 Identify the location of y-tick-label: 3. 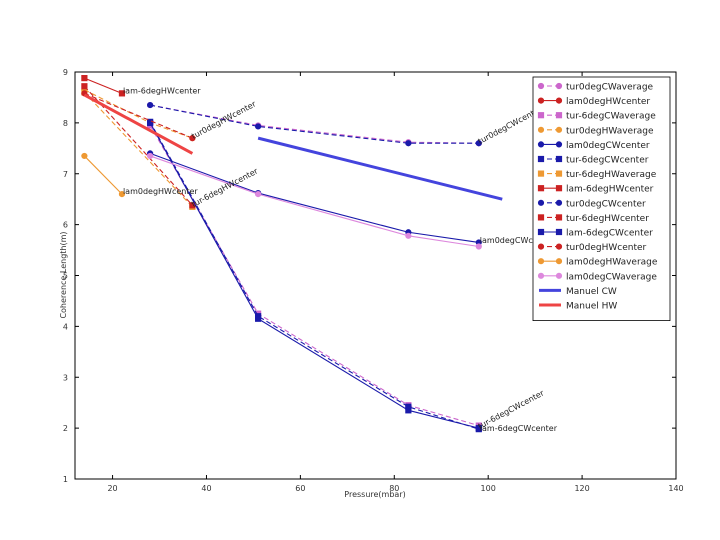
(65, 377).